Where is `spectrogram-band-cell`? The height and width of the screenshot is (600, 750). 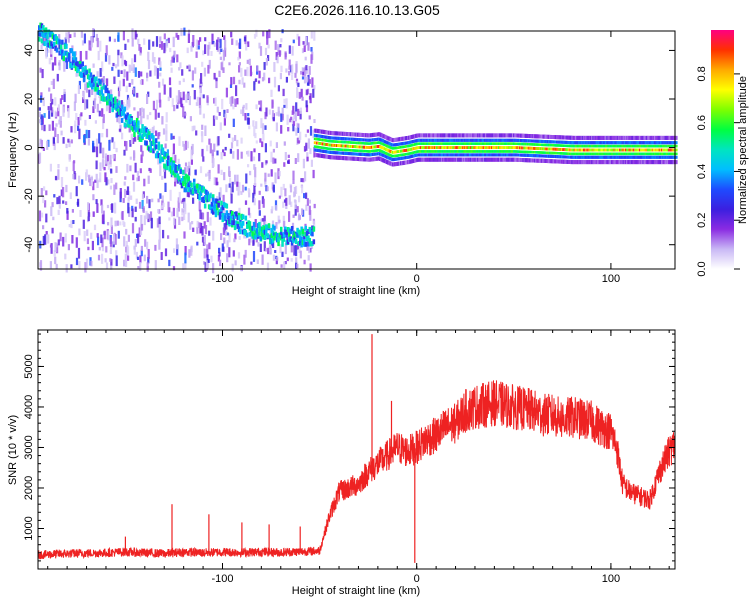 spectrogram-band-cell is located at coordinates (676, 143).